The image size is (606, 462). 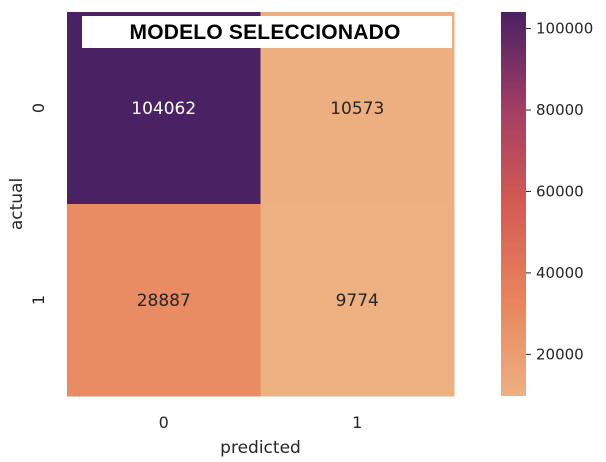 I want to click on cell-value-r1-c0: 28887, so click(x=164, y=301).